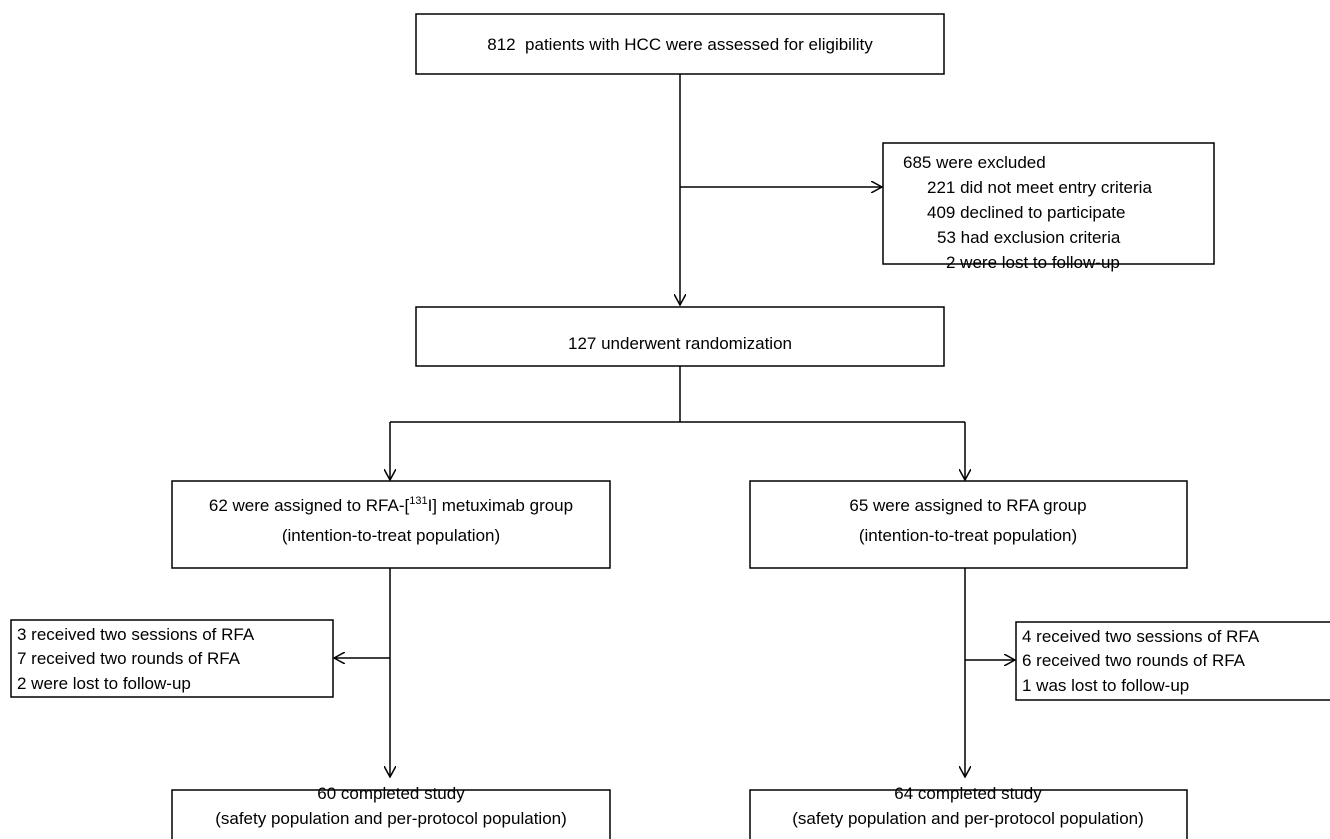  I want to click on arm-assigned: 65 were assigned to RFA group, so click(967, 505).